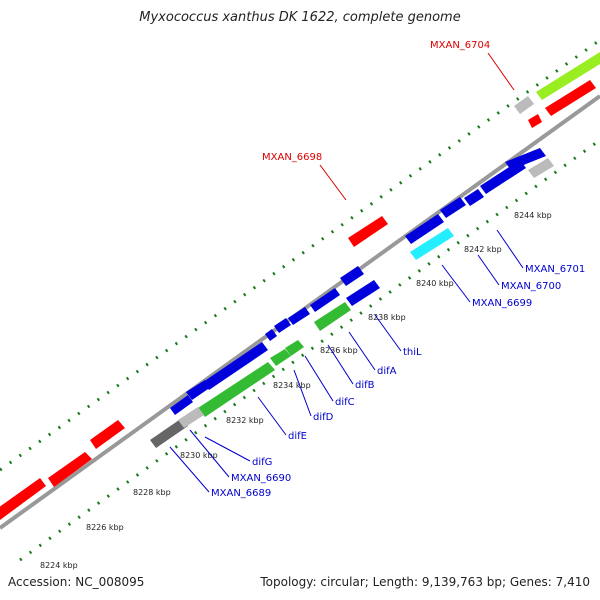 Image resolution: width=600 pixels, height=600 pixels. What do you see at coordinates (502, 303) in the screenshot?
I see `gene-label: MXAN_6699` at bounding box center [502, 303].